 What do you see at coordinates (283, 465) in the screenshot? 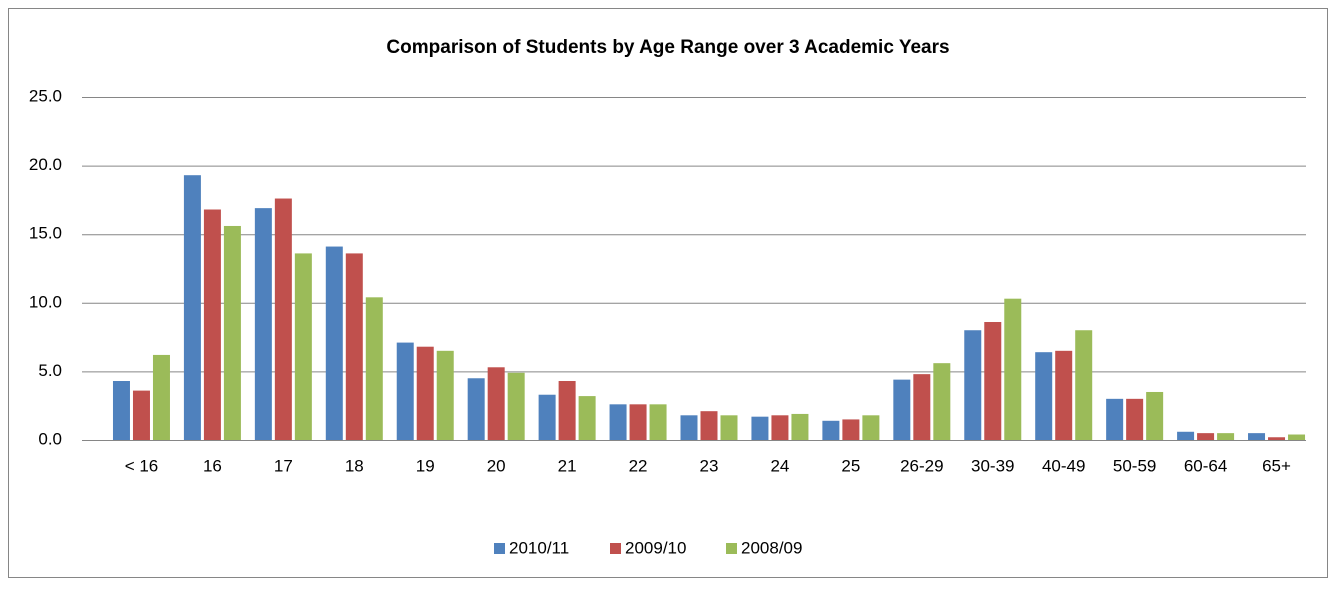
I see `x-tick-label: 17` at bounding box center [283, 465].